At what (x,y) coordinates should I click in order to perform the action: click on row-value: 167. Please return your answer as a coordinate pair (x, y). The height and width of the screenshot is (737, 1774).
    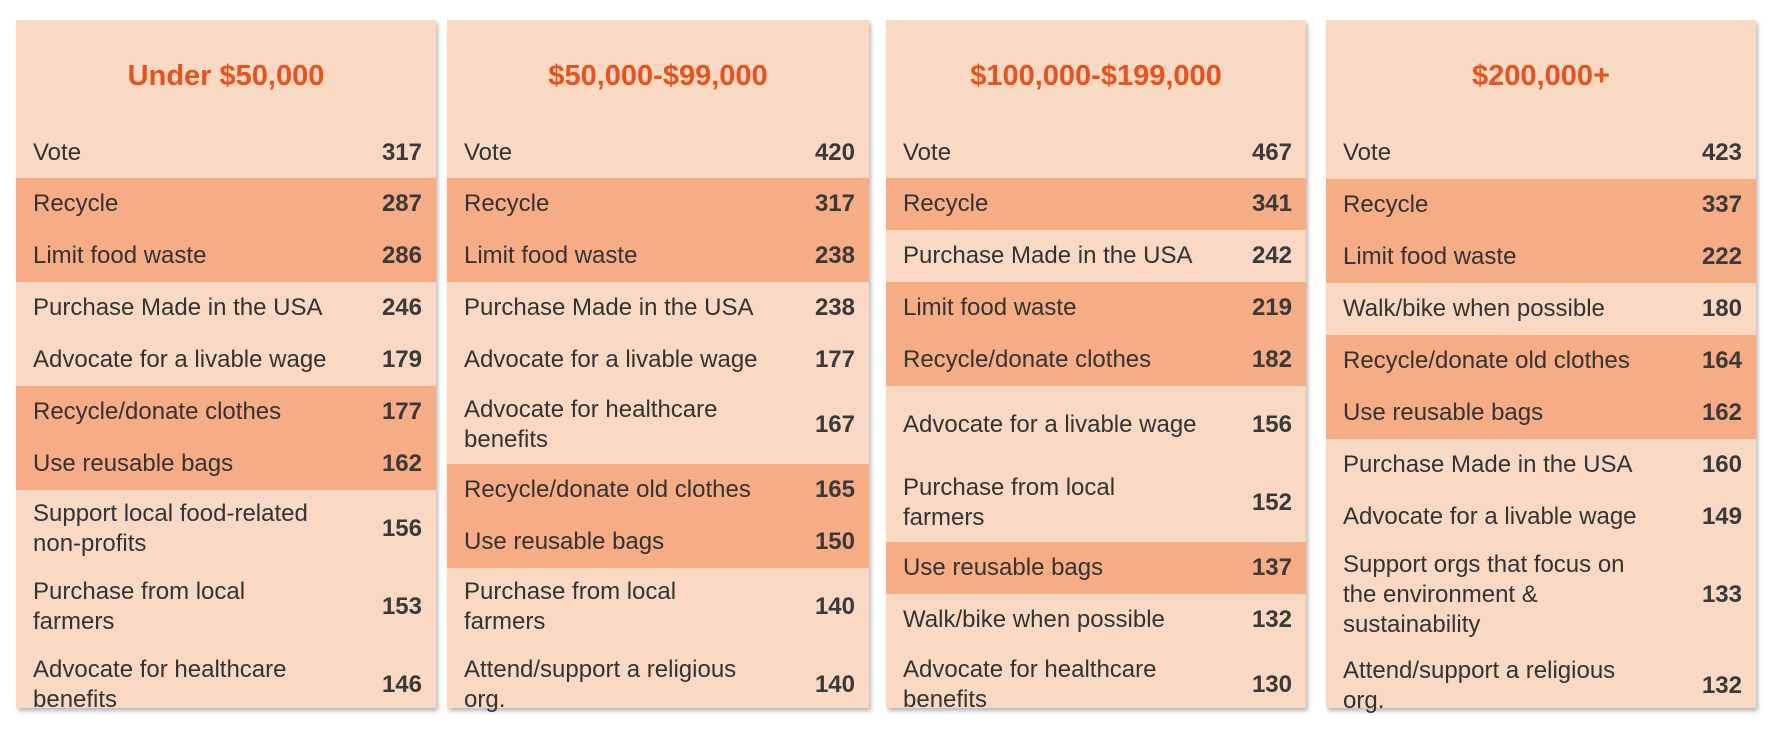
    Looking at the image, I should click on (834, 424).